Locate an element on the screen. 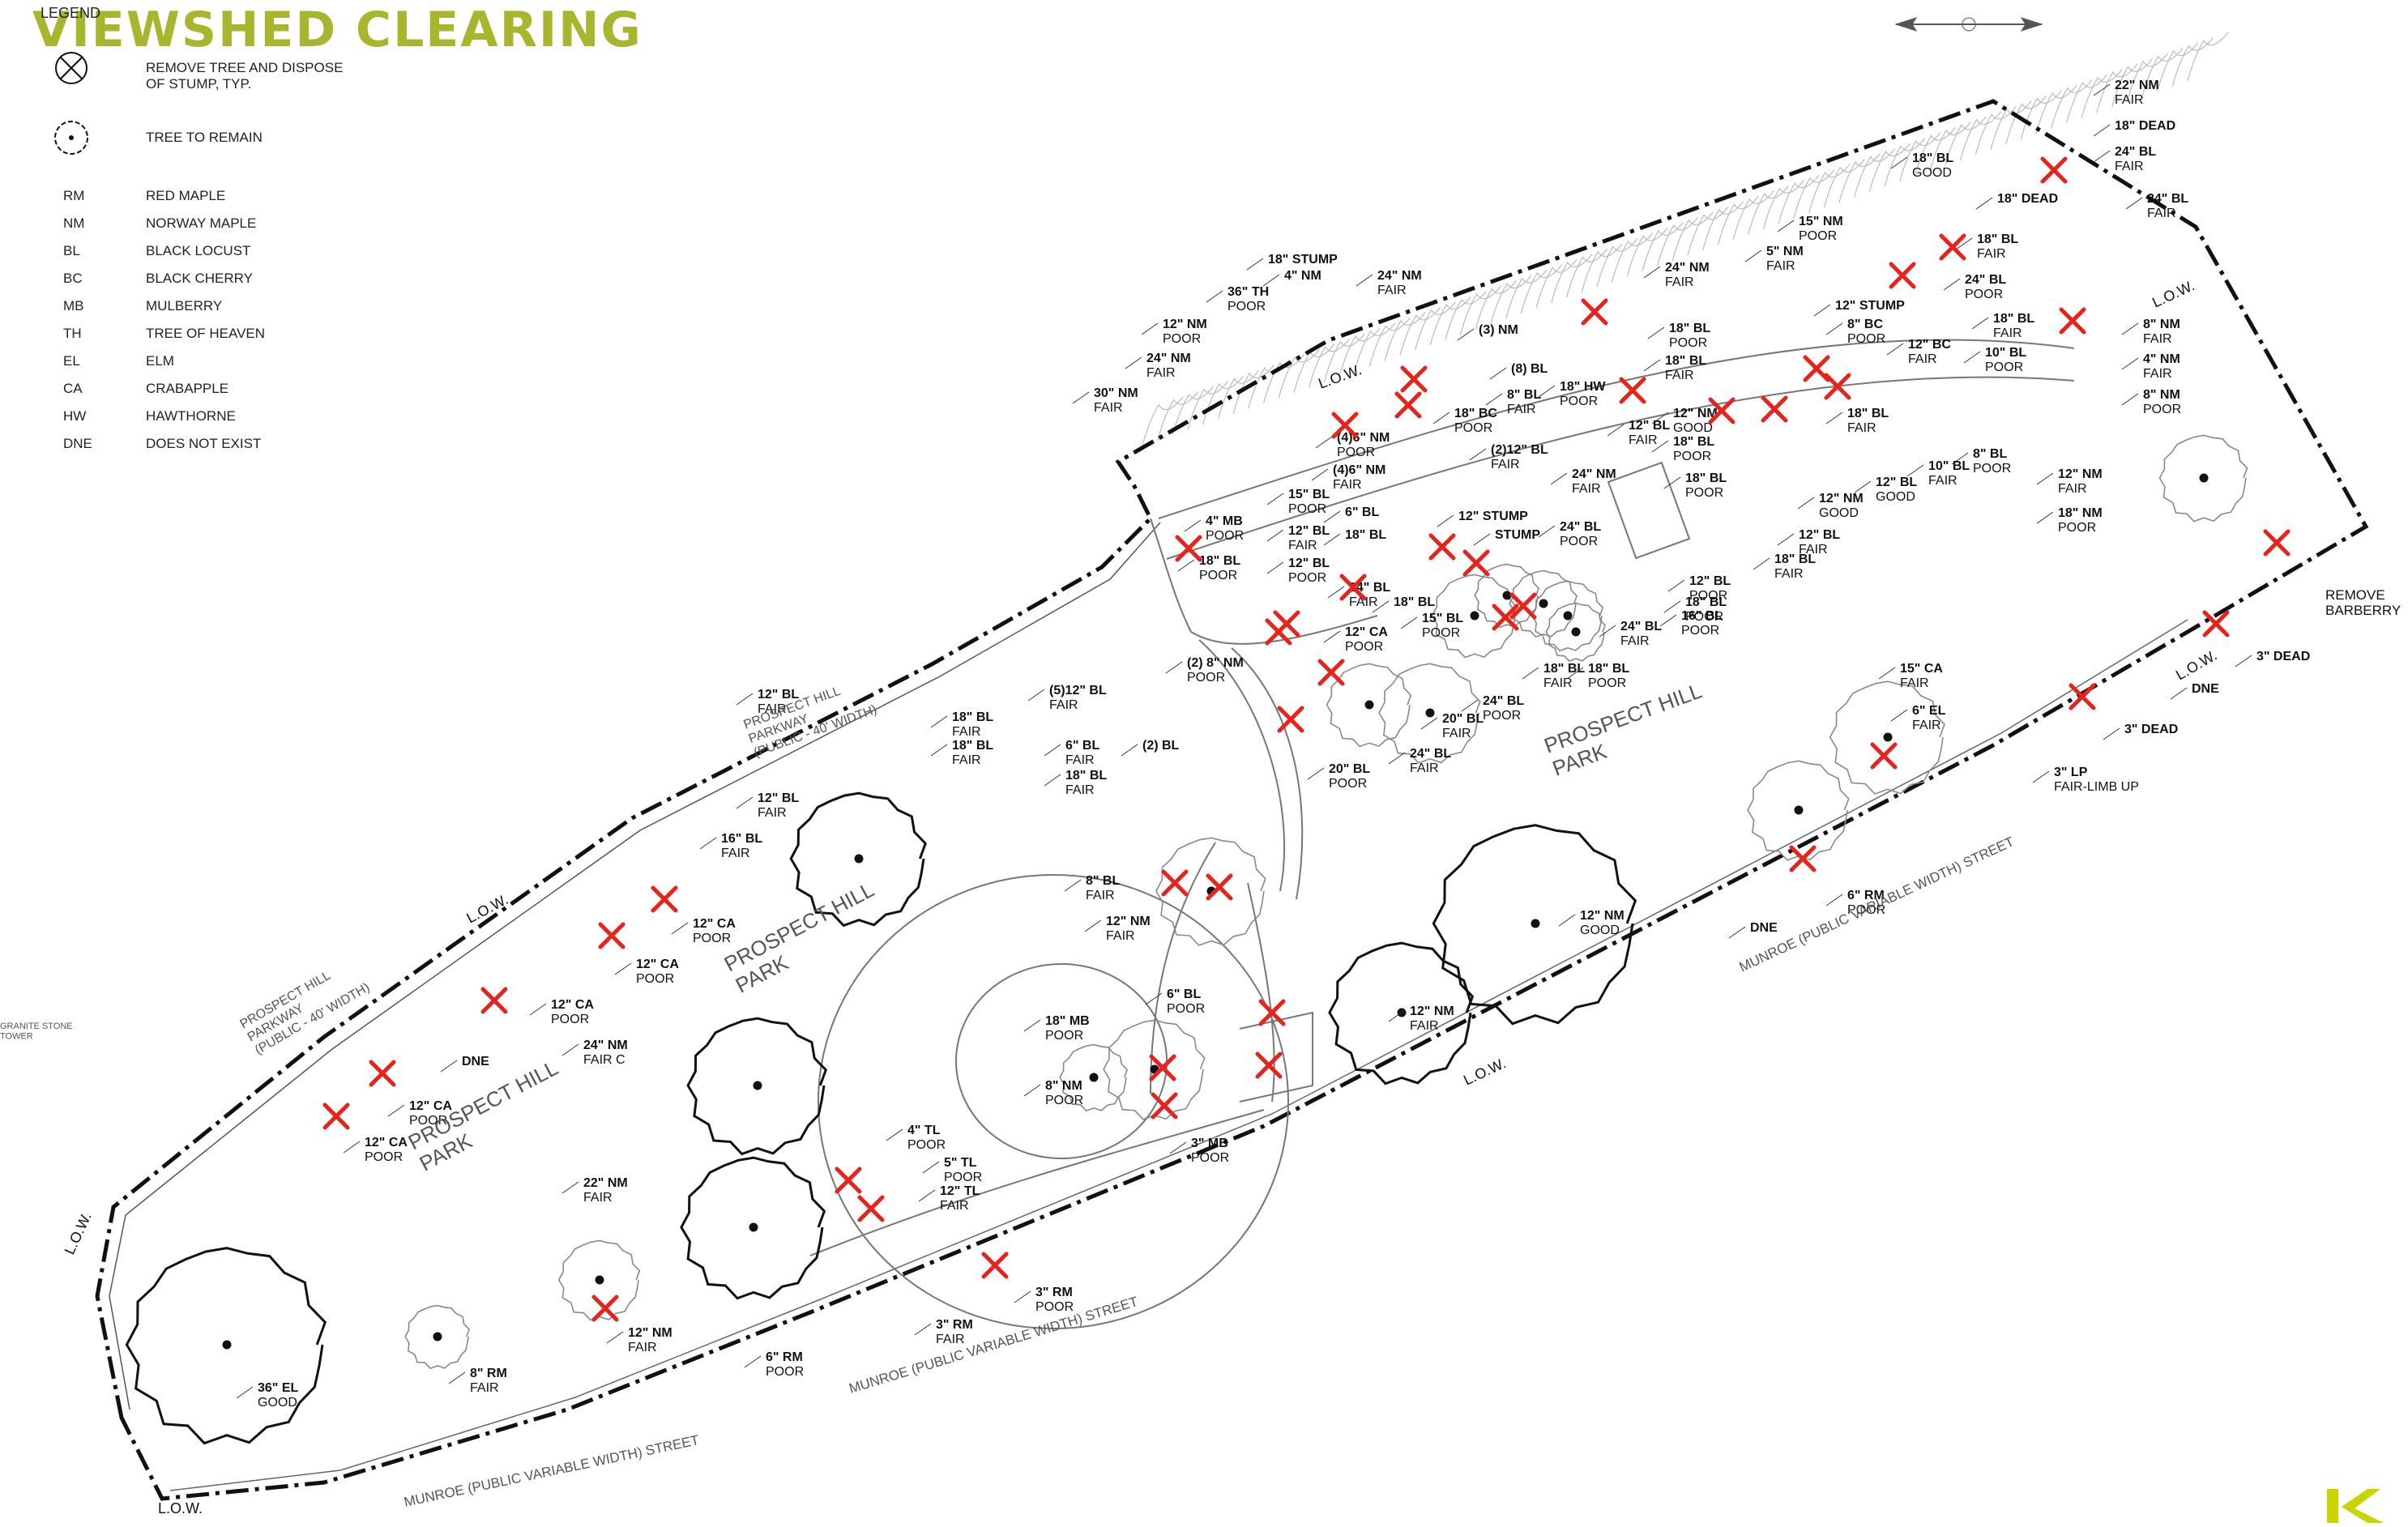 The height and width of the screenshot is (1527, 2408). legend-remain-label: TREE TO REMAIN is located at coordinates (204, 137).